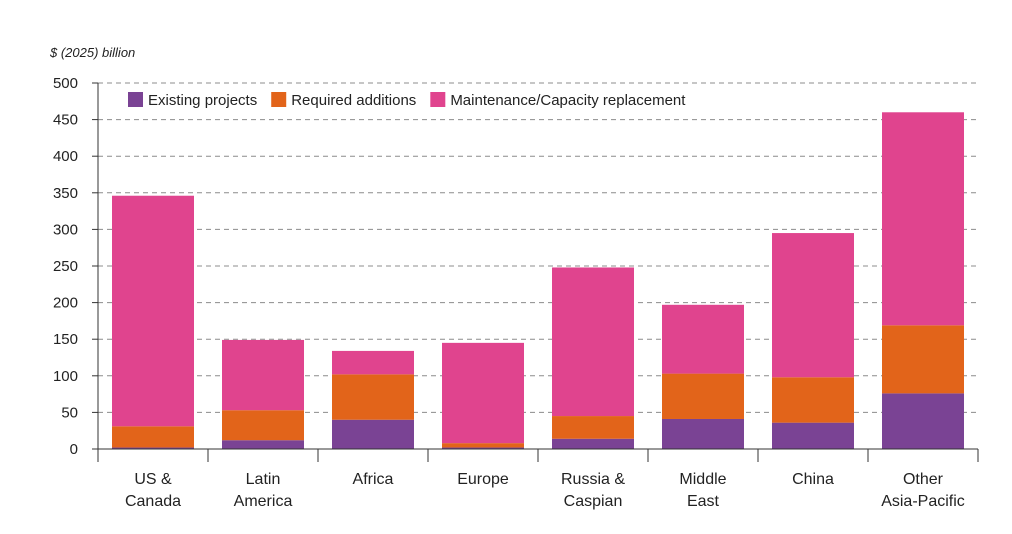 Image resolution: width=1012 pixels, height=534 pixels. I want to click on y-tick-label: 450, so click(65, 120).